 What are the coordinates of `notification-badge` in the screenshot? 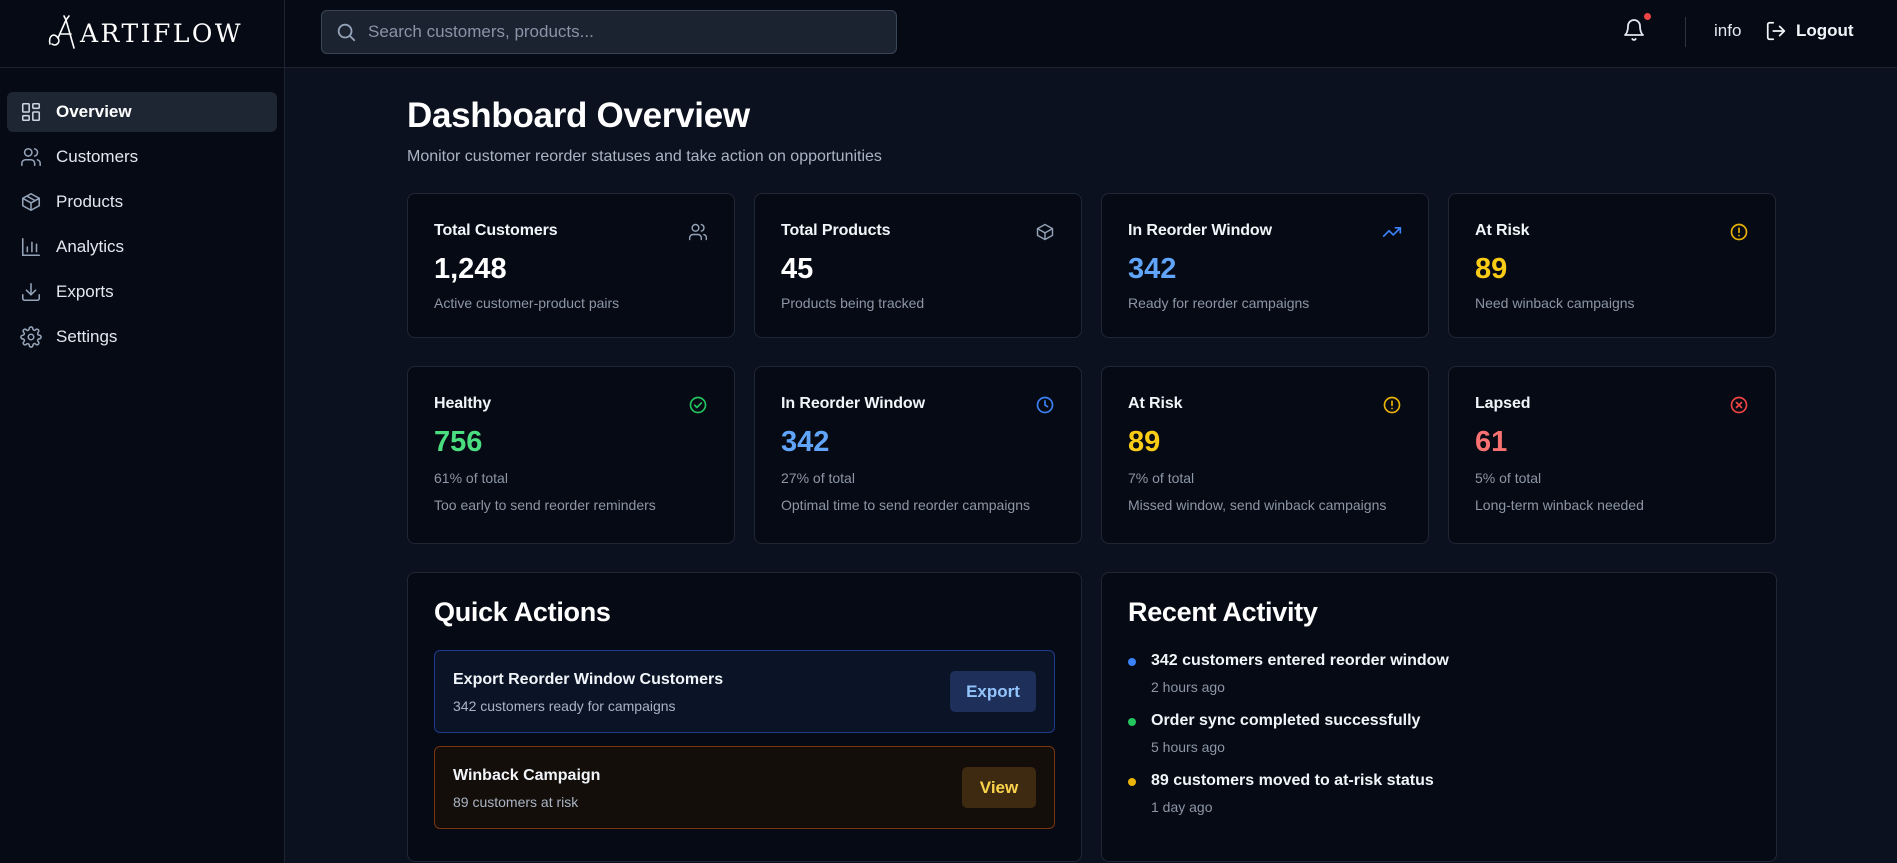 It's located at (1647, 16).